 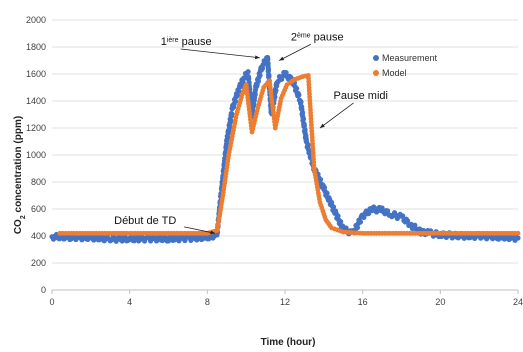 I want to click on x-tick-label: 4, so click(x=129, y=302).